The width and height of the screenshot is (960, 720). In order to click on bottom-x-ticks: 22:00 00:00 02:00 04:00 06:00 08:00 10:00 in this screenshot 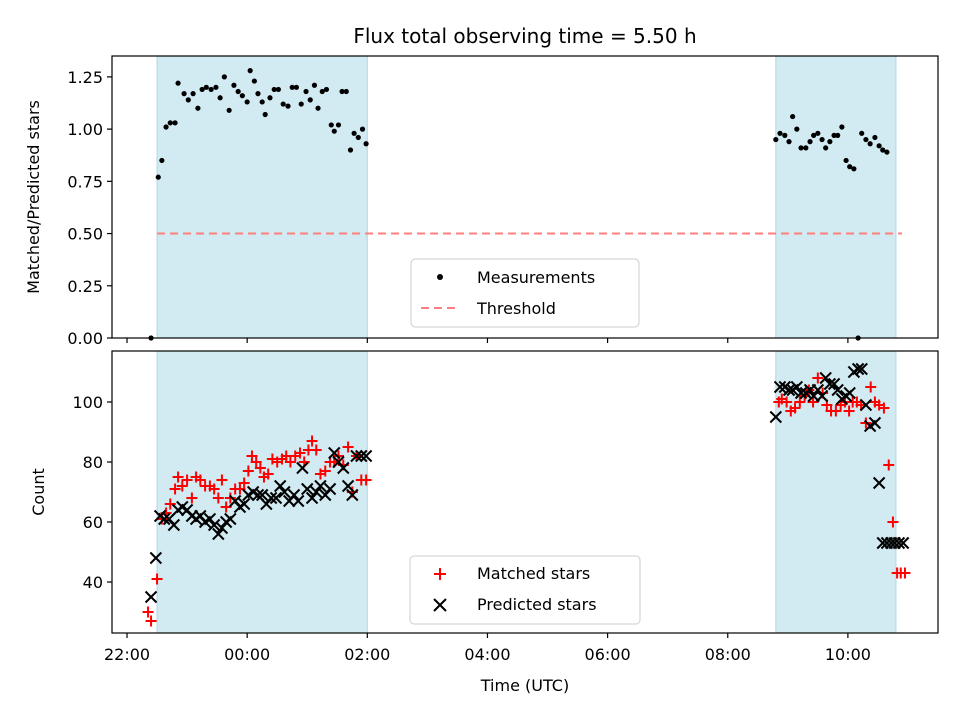, I will do `click(487, 648)`.